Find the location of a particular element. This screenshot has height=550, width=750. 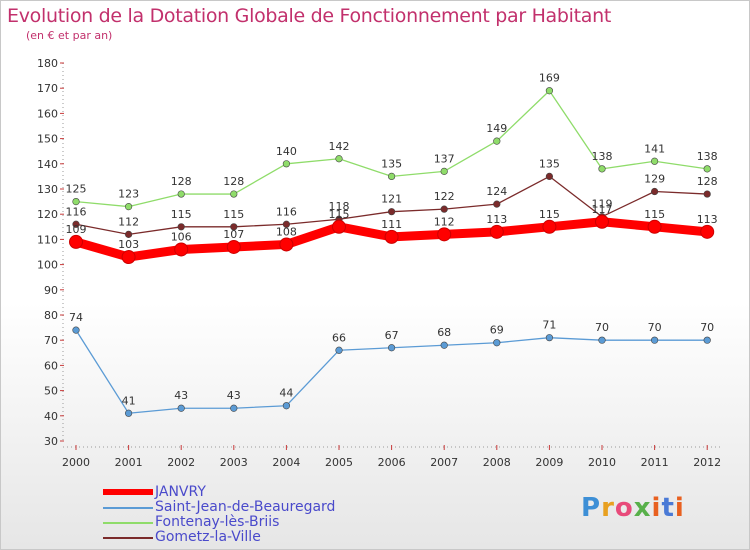

x-tick-label: 2004 is located at coordinates (286, 462).